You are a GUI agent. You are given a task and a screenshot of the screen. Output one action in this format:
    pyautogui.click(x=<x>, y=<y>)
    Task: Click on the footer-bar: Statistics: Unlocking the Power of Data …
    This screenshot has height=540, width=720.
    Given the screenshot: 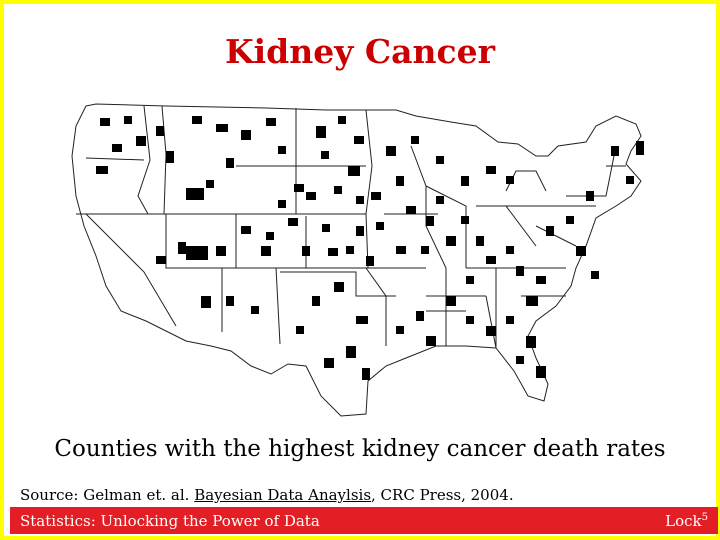 What is the action you would take?
    pyautogui.click(x=364, y=520)
    